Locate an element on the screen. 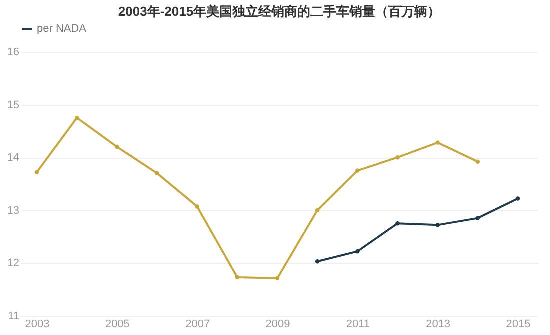 This screenshot has height=335, width=550. y-tick-label: 15 is located at coordinates (13, 105).